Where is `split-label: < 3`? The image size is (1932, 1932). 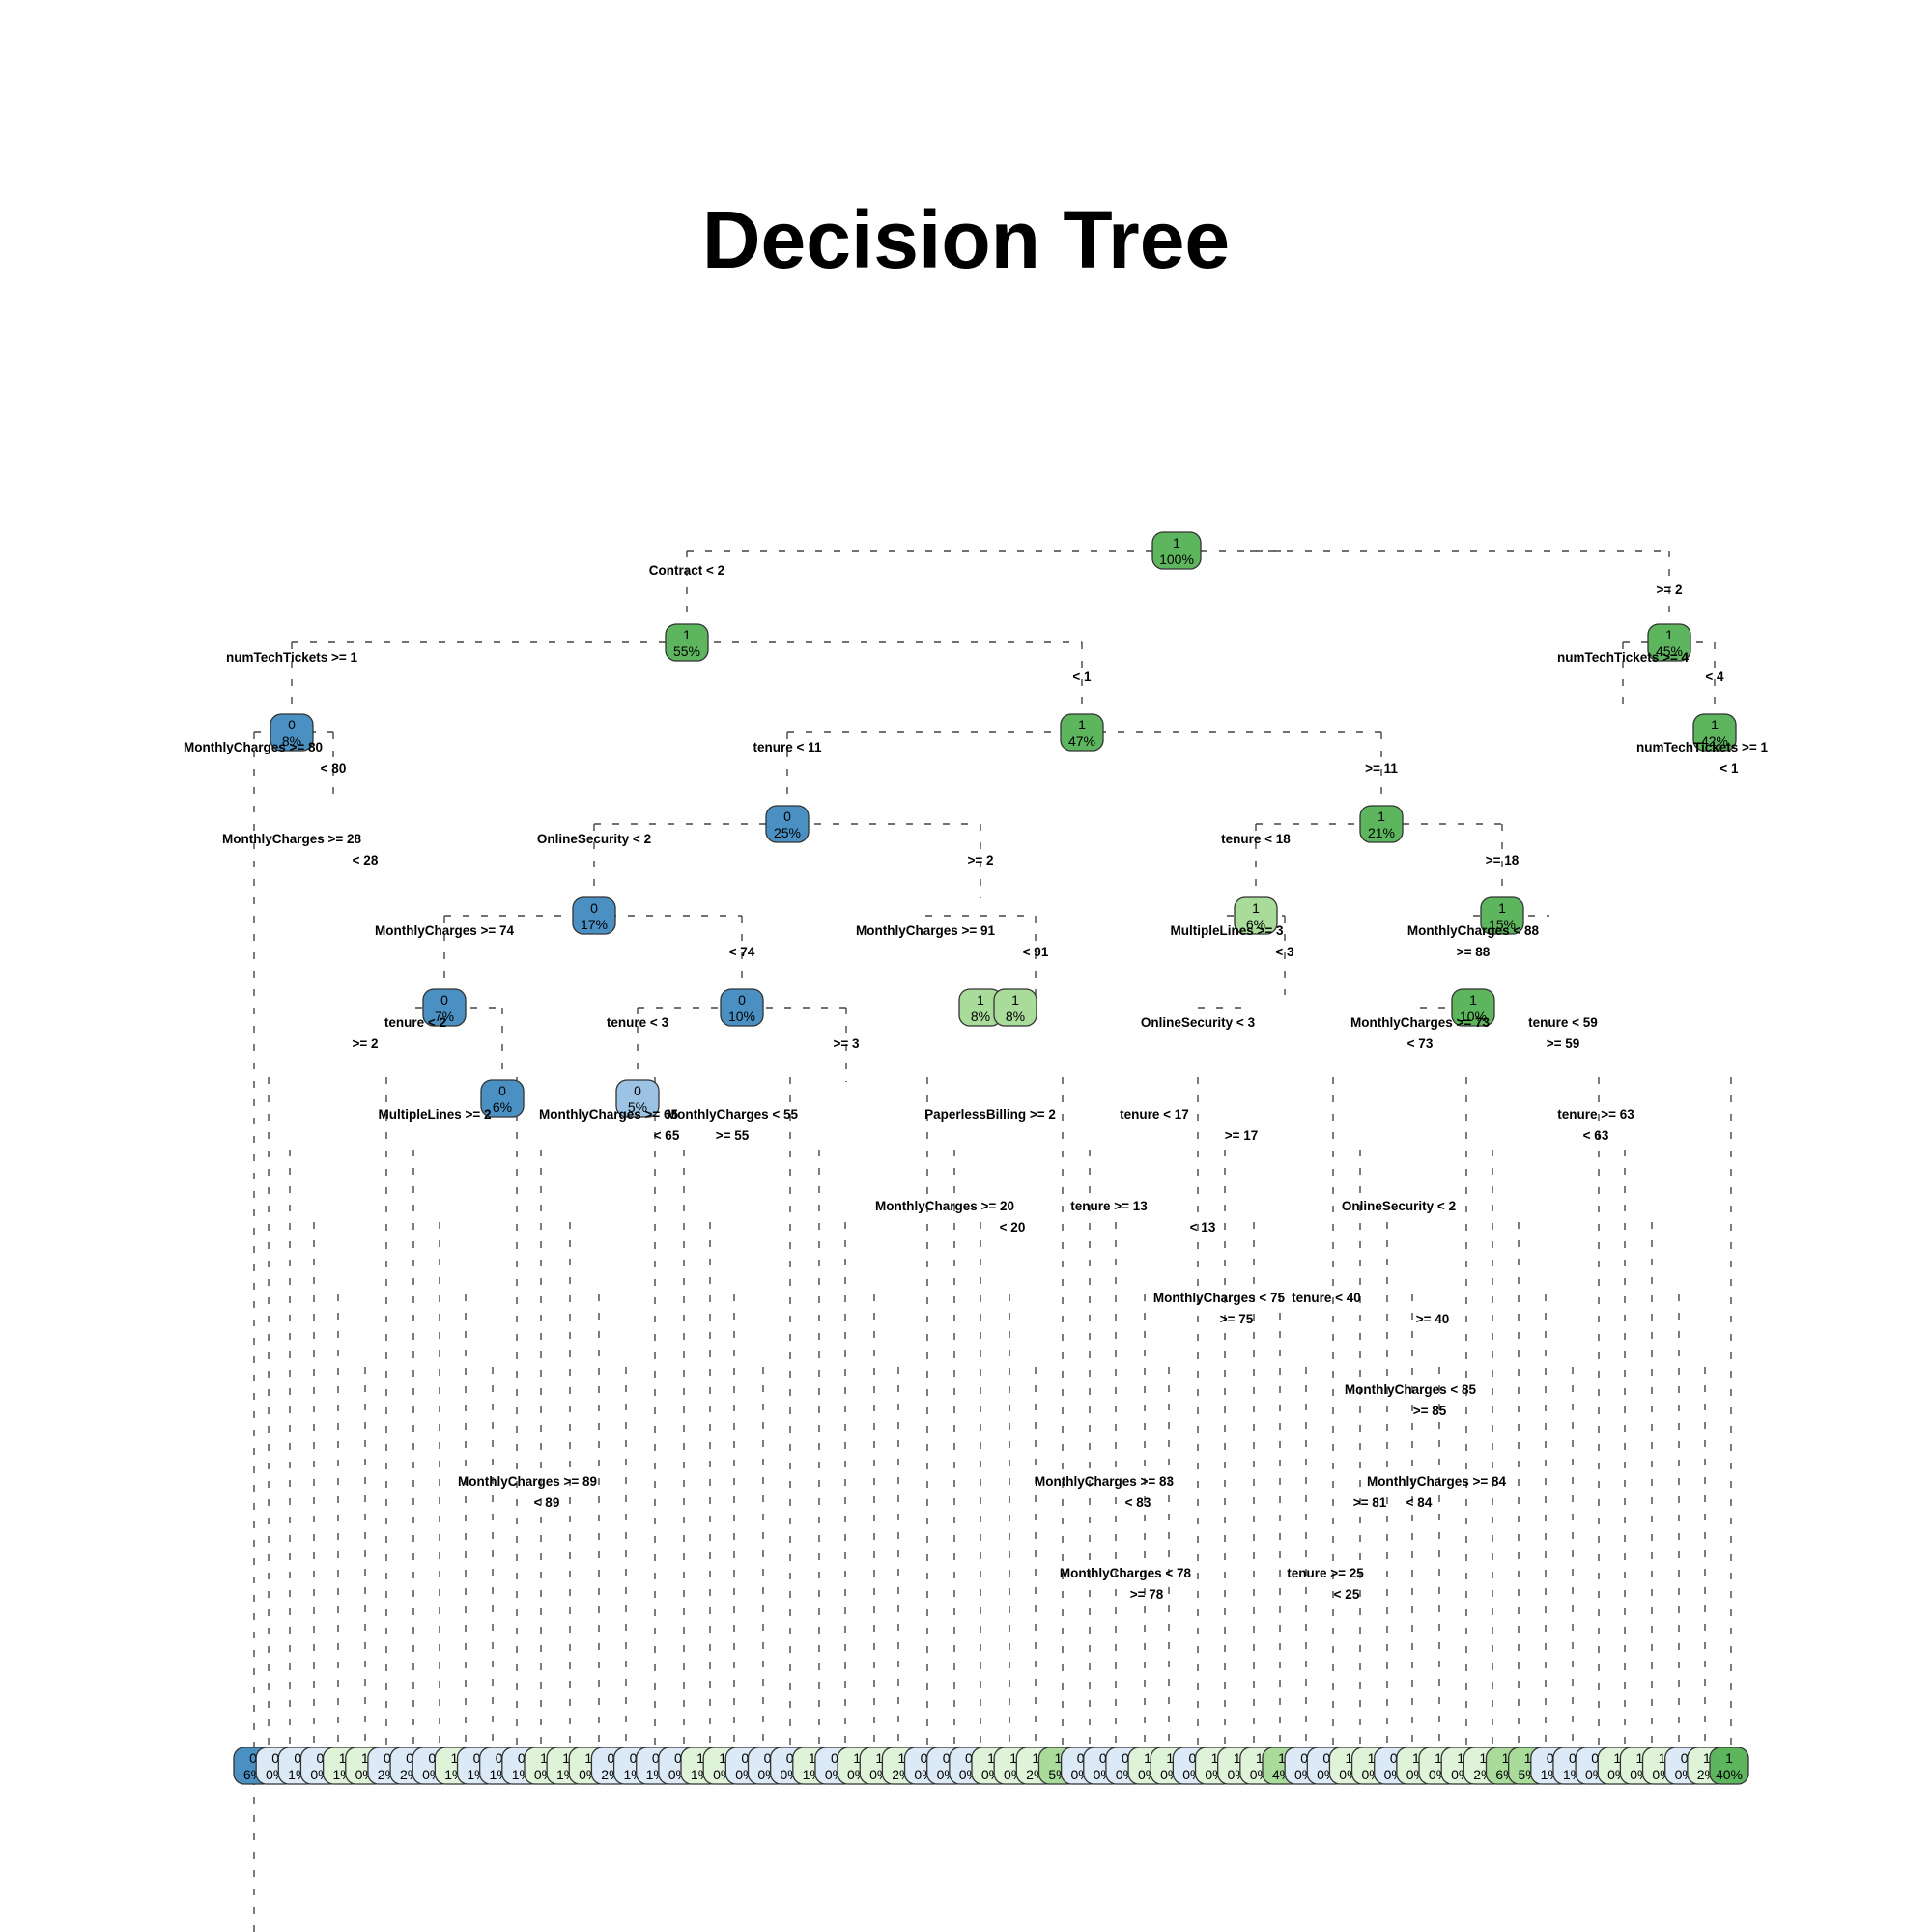
split-label: < 3 is located at coordinates (1284, 952).